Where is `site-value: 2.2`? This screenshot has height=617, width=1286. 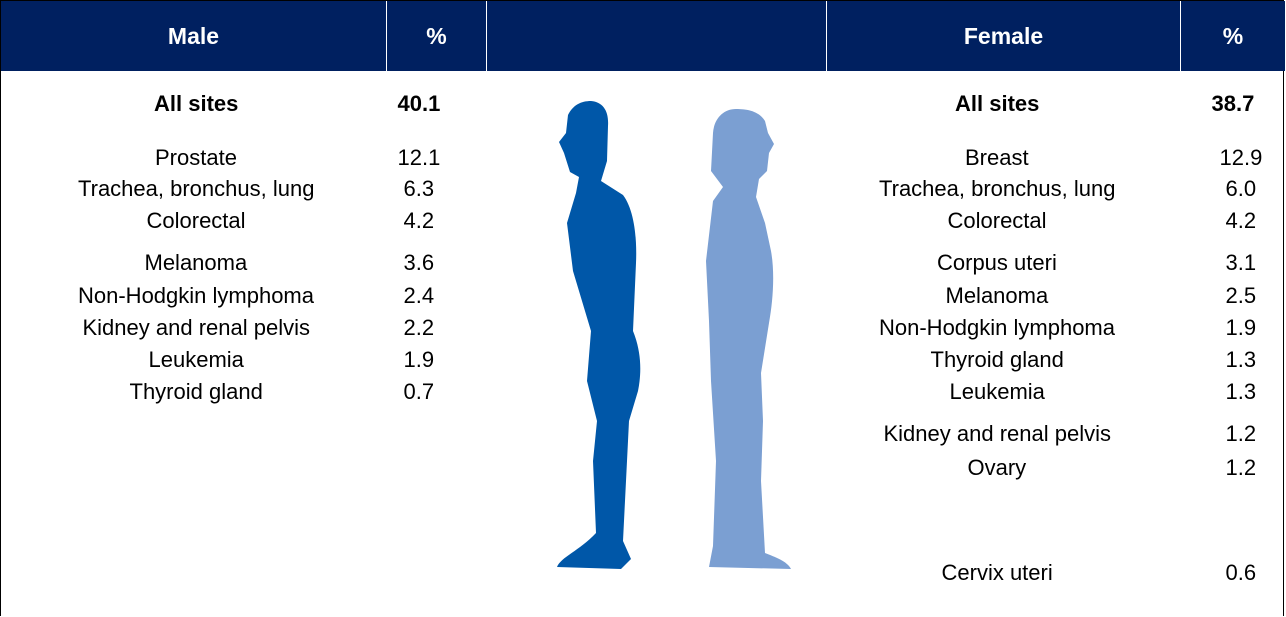
site-value: 2.2 is located at coordinates (419, 327).